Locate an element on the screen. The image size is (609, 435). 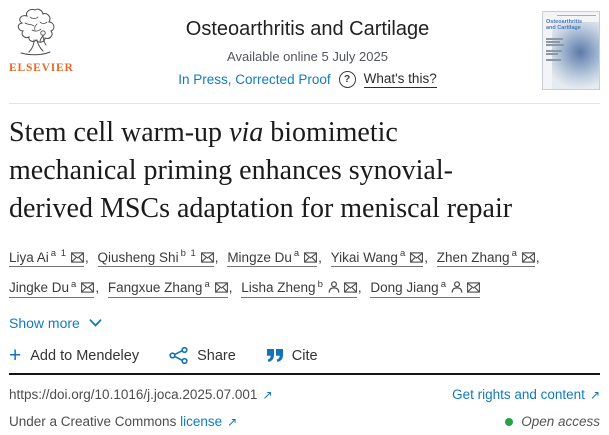
section-divider is located at coordinates (304, 374).